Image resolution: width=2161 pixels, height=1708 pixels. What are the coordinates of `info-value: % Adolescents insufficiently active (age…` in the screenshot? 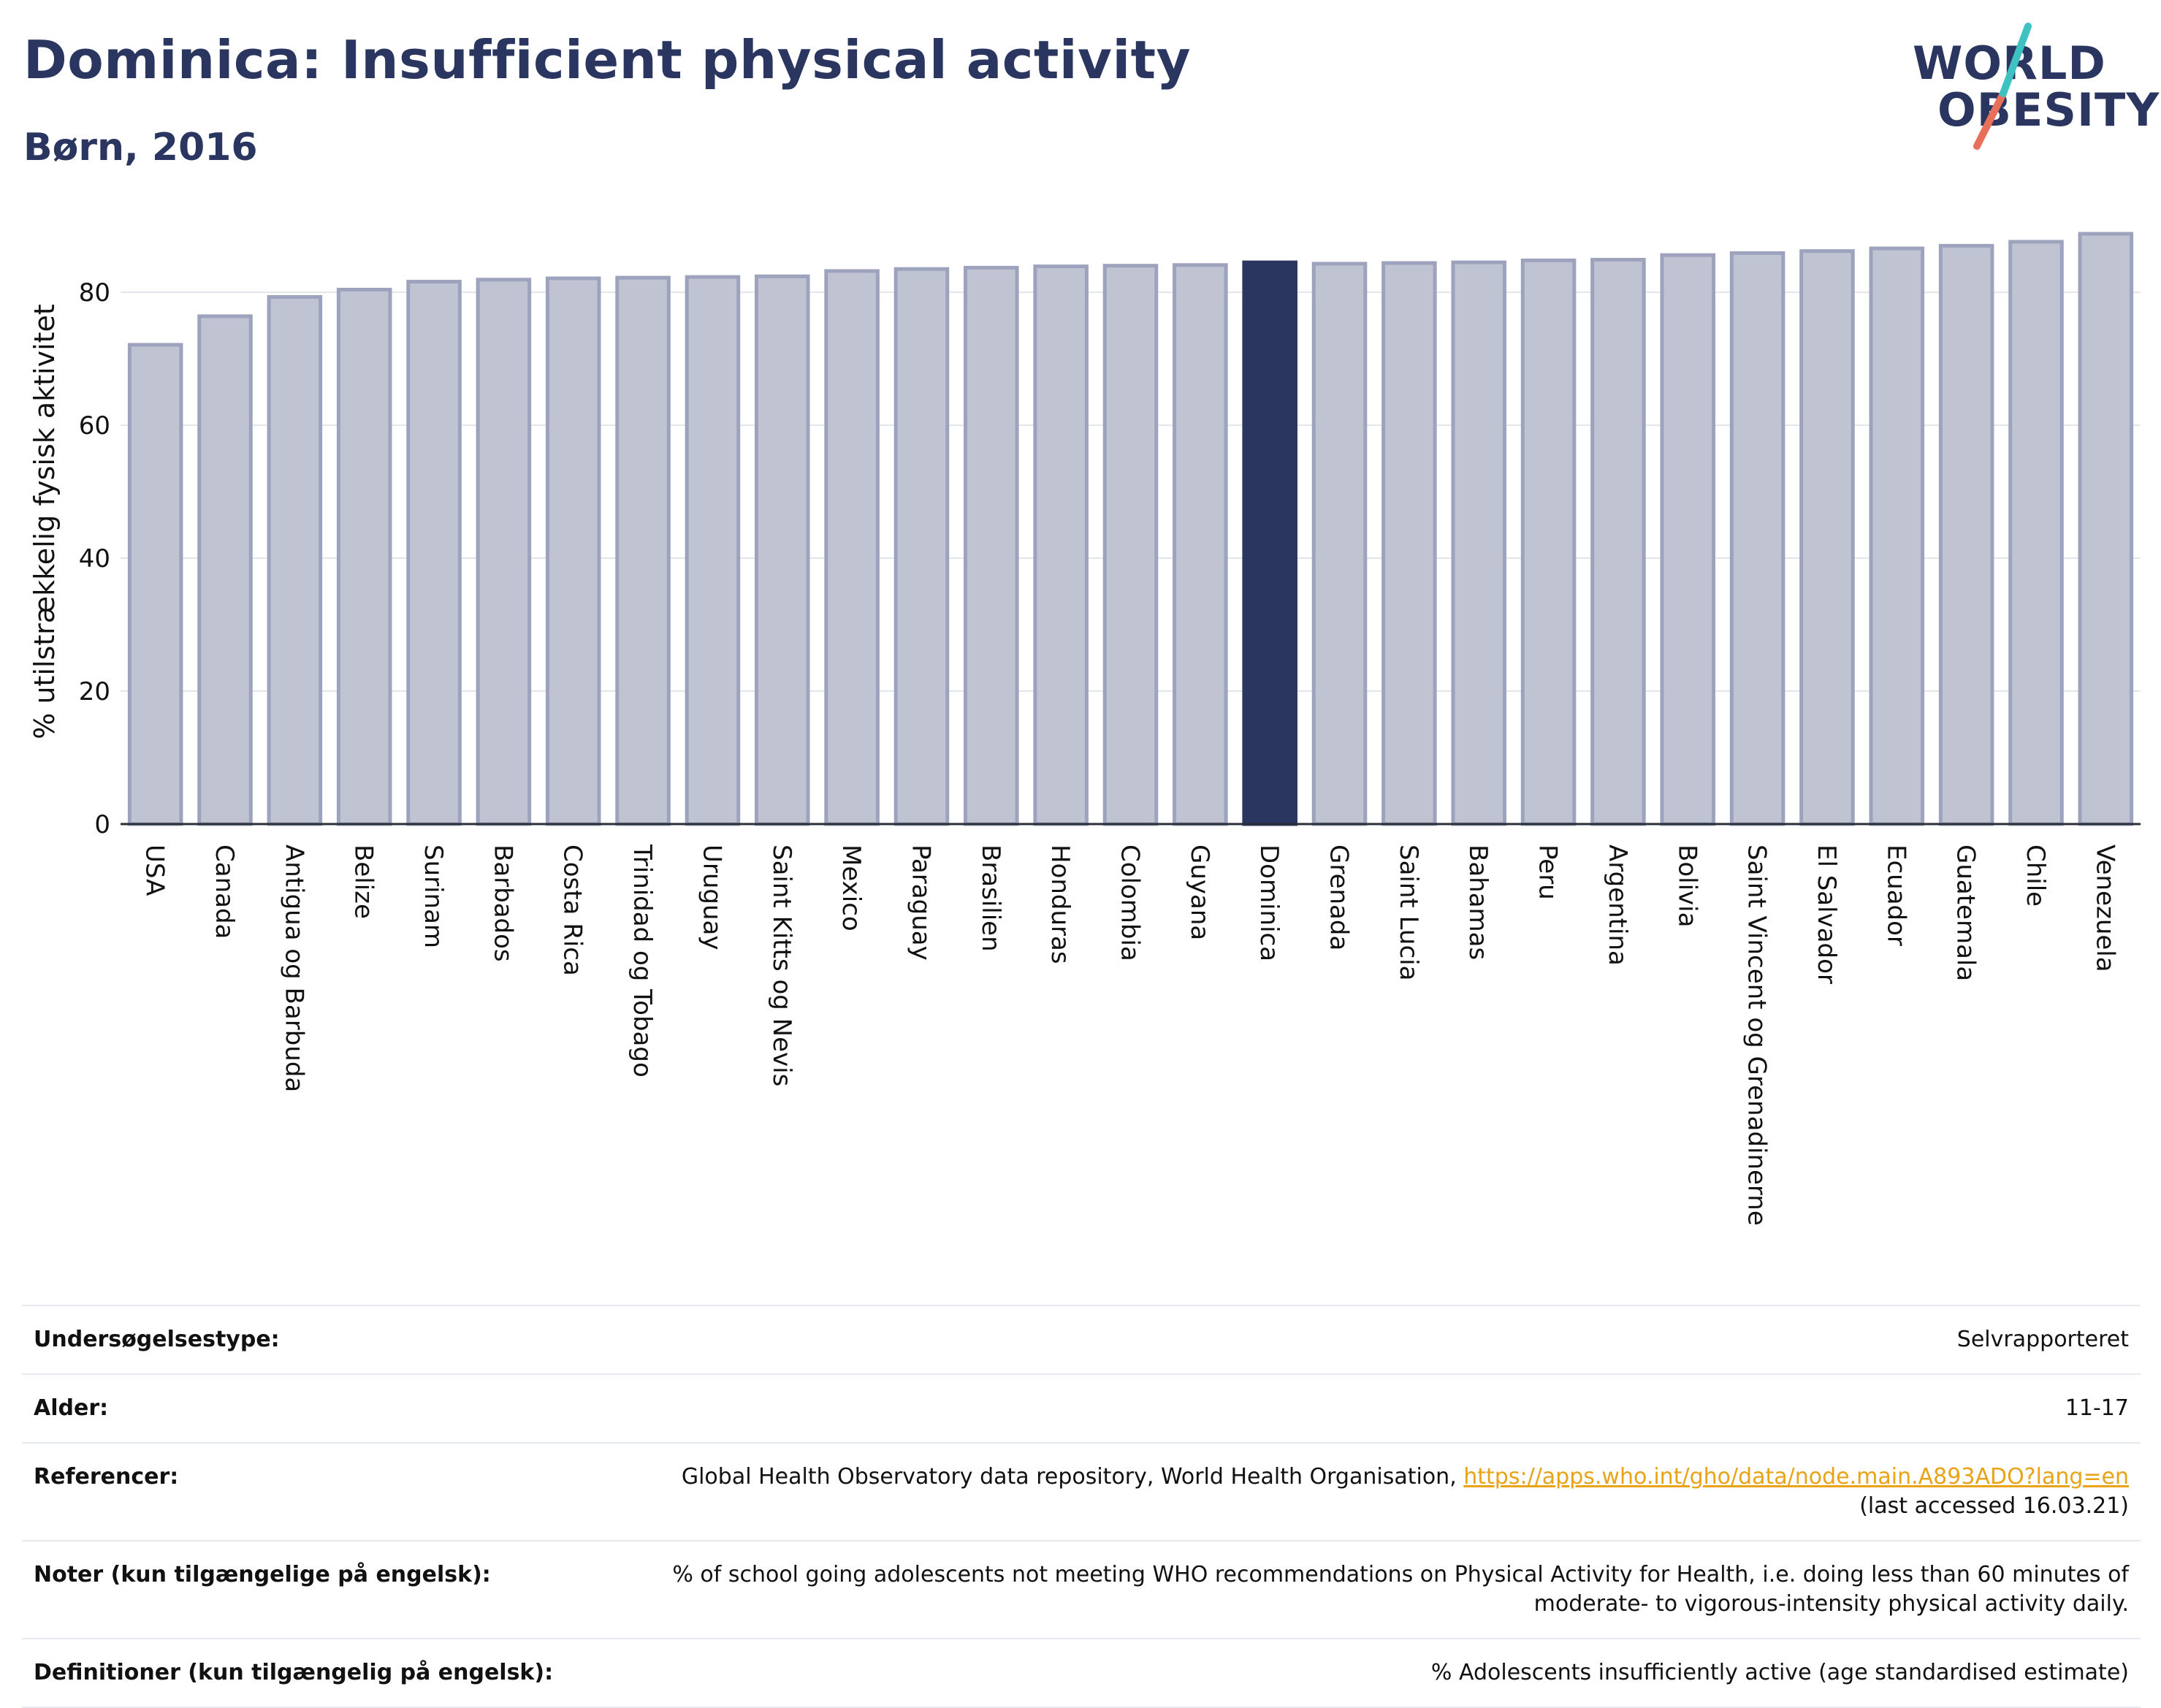 It's located at (1780, 1672).